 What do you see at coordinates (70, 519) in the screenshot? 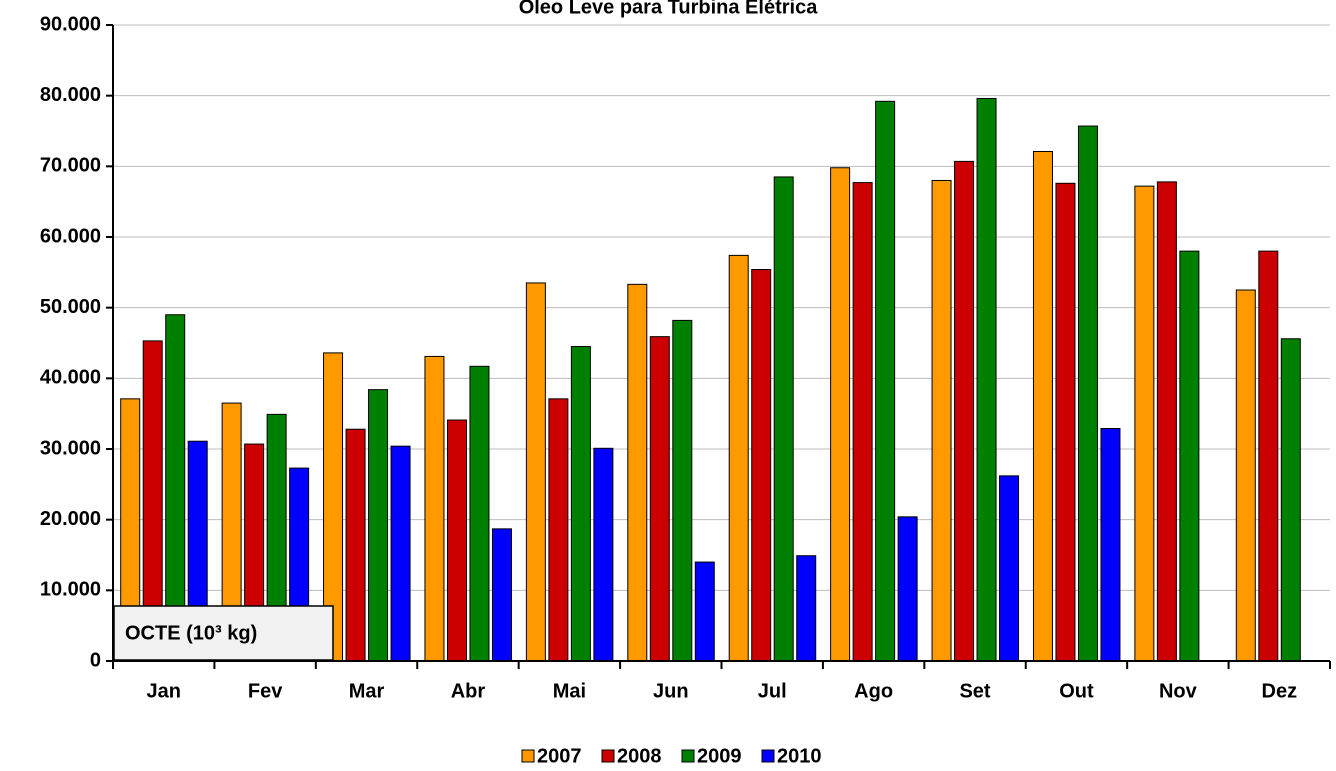
I see `y-tick-label: 20.000` at bounding box center [70, 519].